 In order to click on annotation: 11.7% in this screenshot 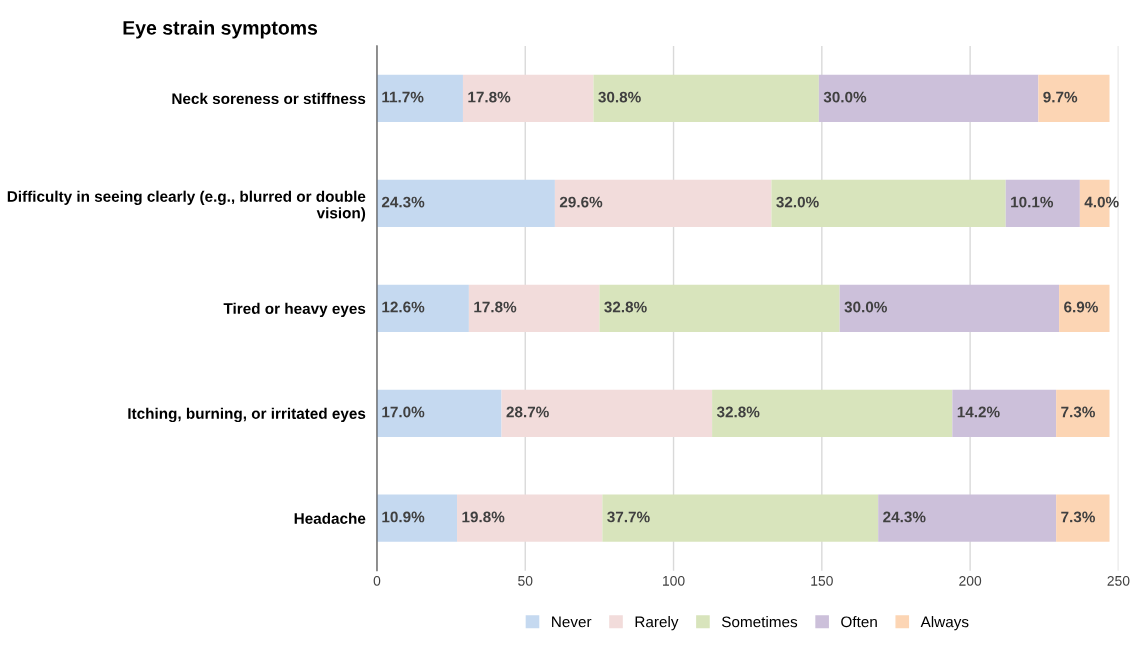, I will do `click(403, 97)`.